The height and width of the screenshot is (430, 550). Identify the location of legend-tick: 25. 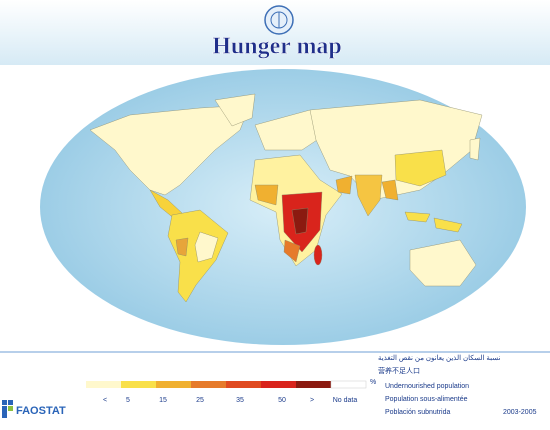
(200, 400).